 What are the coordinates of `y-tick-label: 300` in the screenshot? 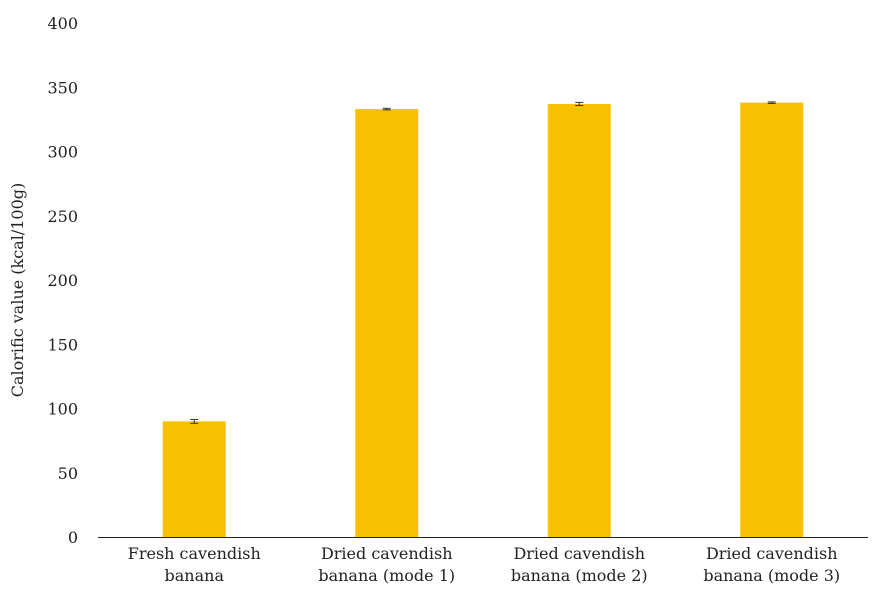 It's located at (62, 152).